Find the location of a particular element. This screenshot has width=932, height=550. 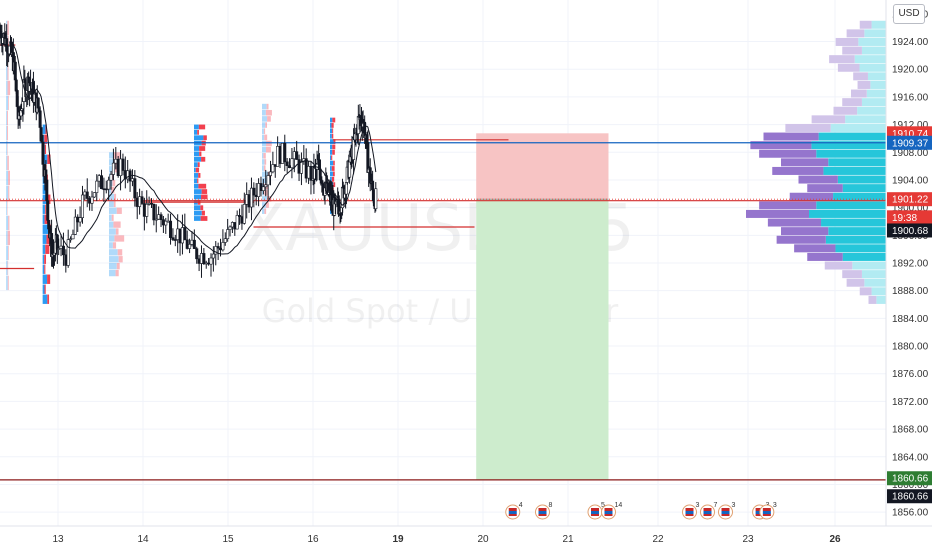

event-flag-icon: 7 is located at coordinates (709, 511).